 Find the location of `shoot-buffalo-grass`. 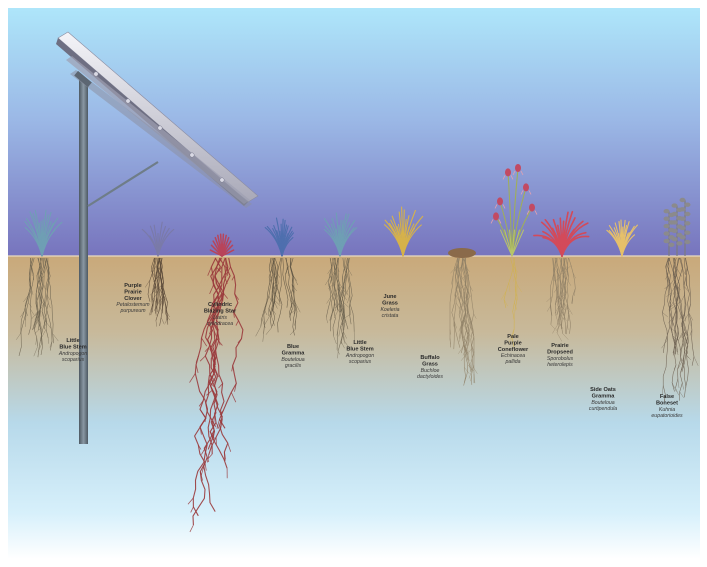

shoot-buffalo-grass is located at coordinates (462, 253).